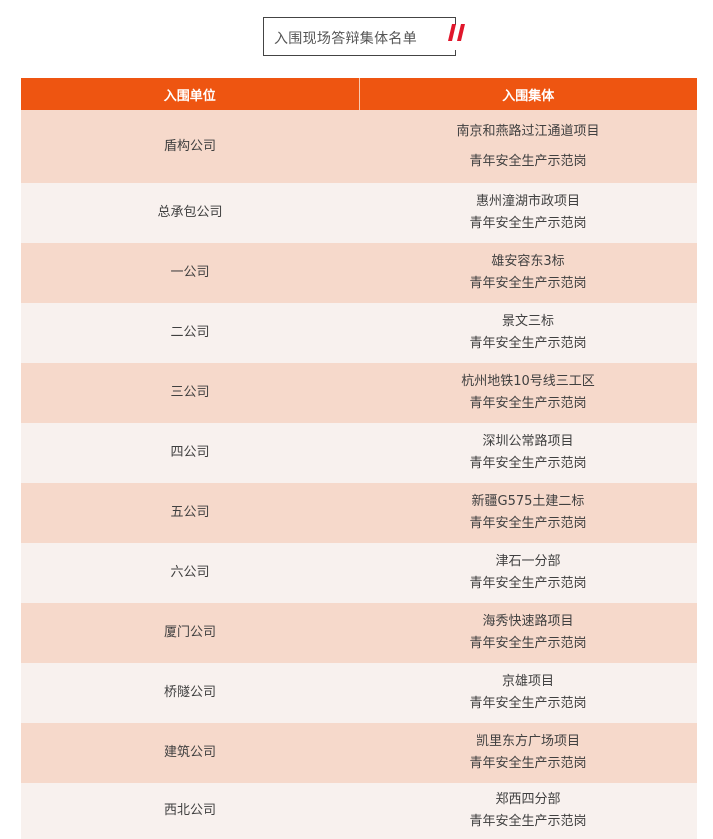  What do you see at coordinates (528, 633) in the screenshot?
I see `group-cell: 海秀快速路项目 青年安全生产示范岗` at bounding box center [528, 633].